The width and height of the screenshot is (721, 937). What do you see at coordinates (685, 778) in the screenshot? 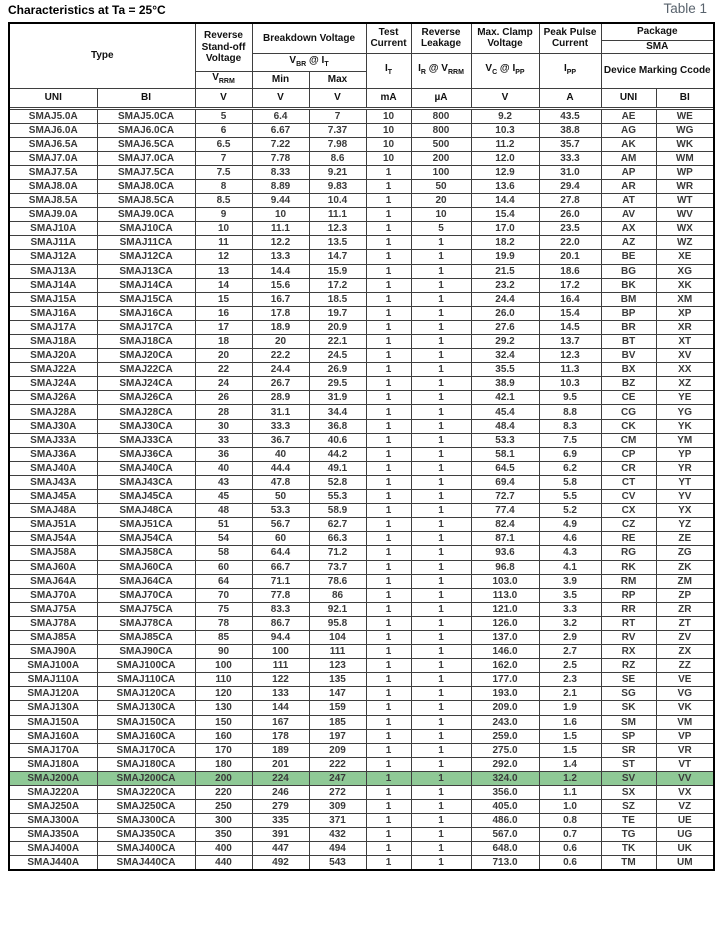
I see `cell-marking-bi: VV` at bounding box center [685, 778].